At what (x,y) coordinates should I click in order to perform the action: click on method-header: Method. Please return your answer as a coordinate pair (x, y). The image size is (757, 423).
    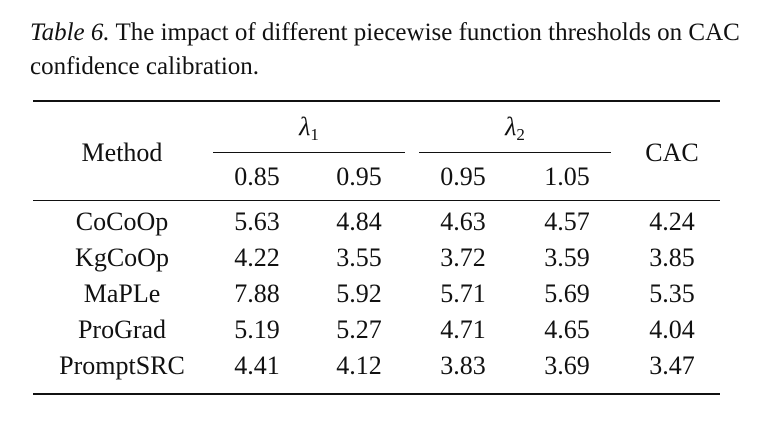
    Looking at the image, I should click on (122, 152).